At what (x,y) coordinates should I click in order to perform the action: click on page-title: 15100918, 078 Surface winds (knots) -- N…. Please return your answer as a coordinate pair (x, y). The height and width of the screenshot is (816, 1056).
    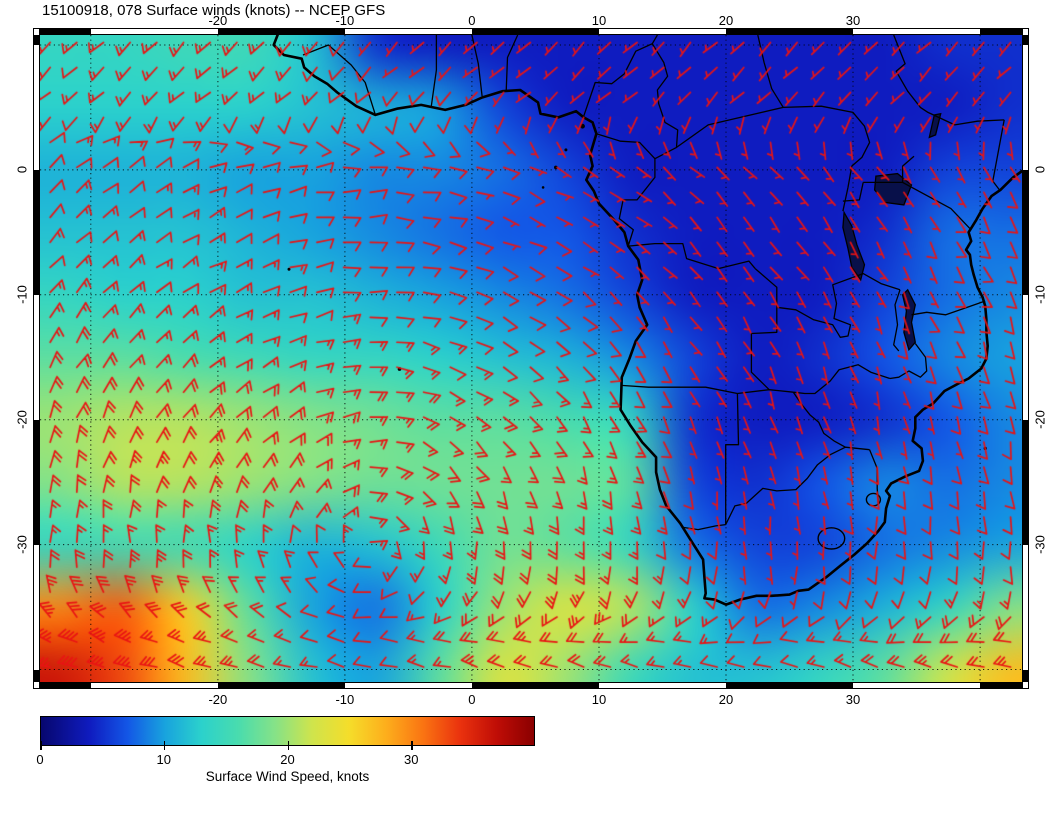
    Looking at the image, I should click on (214, 10).